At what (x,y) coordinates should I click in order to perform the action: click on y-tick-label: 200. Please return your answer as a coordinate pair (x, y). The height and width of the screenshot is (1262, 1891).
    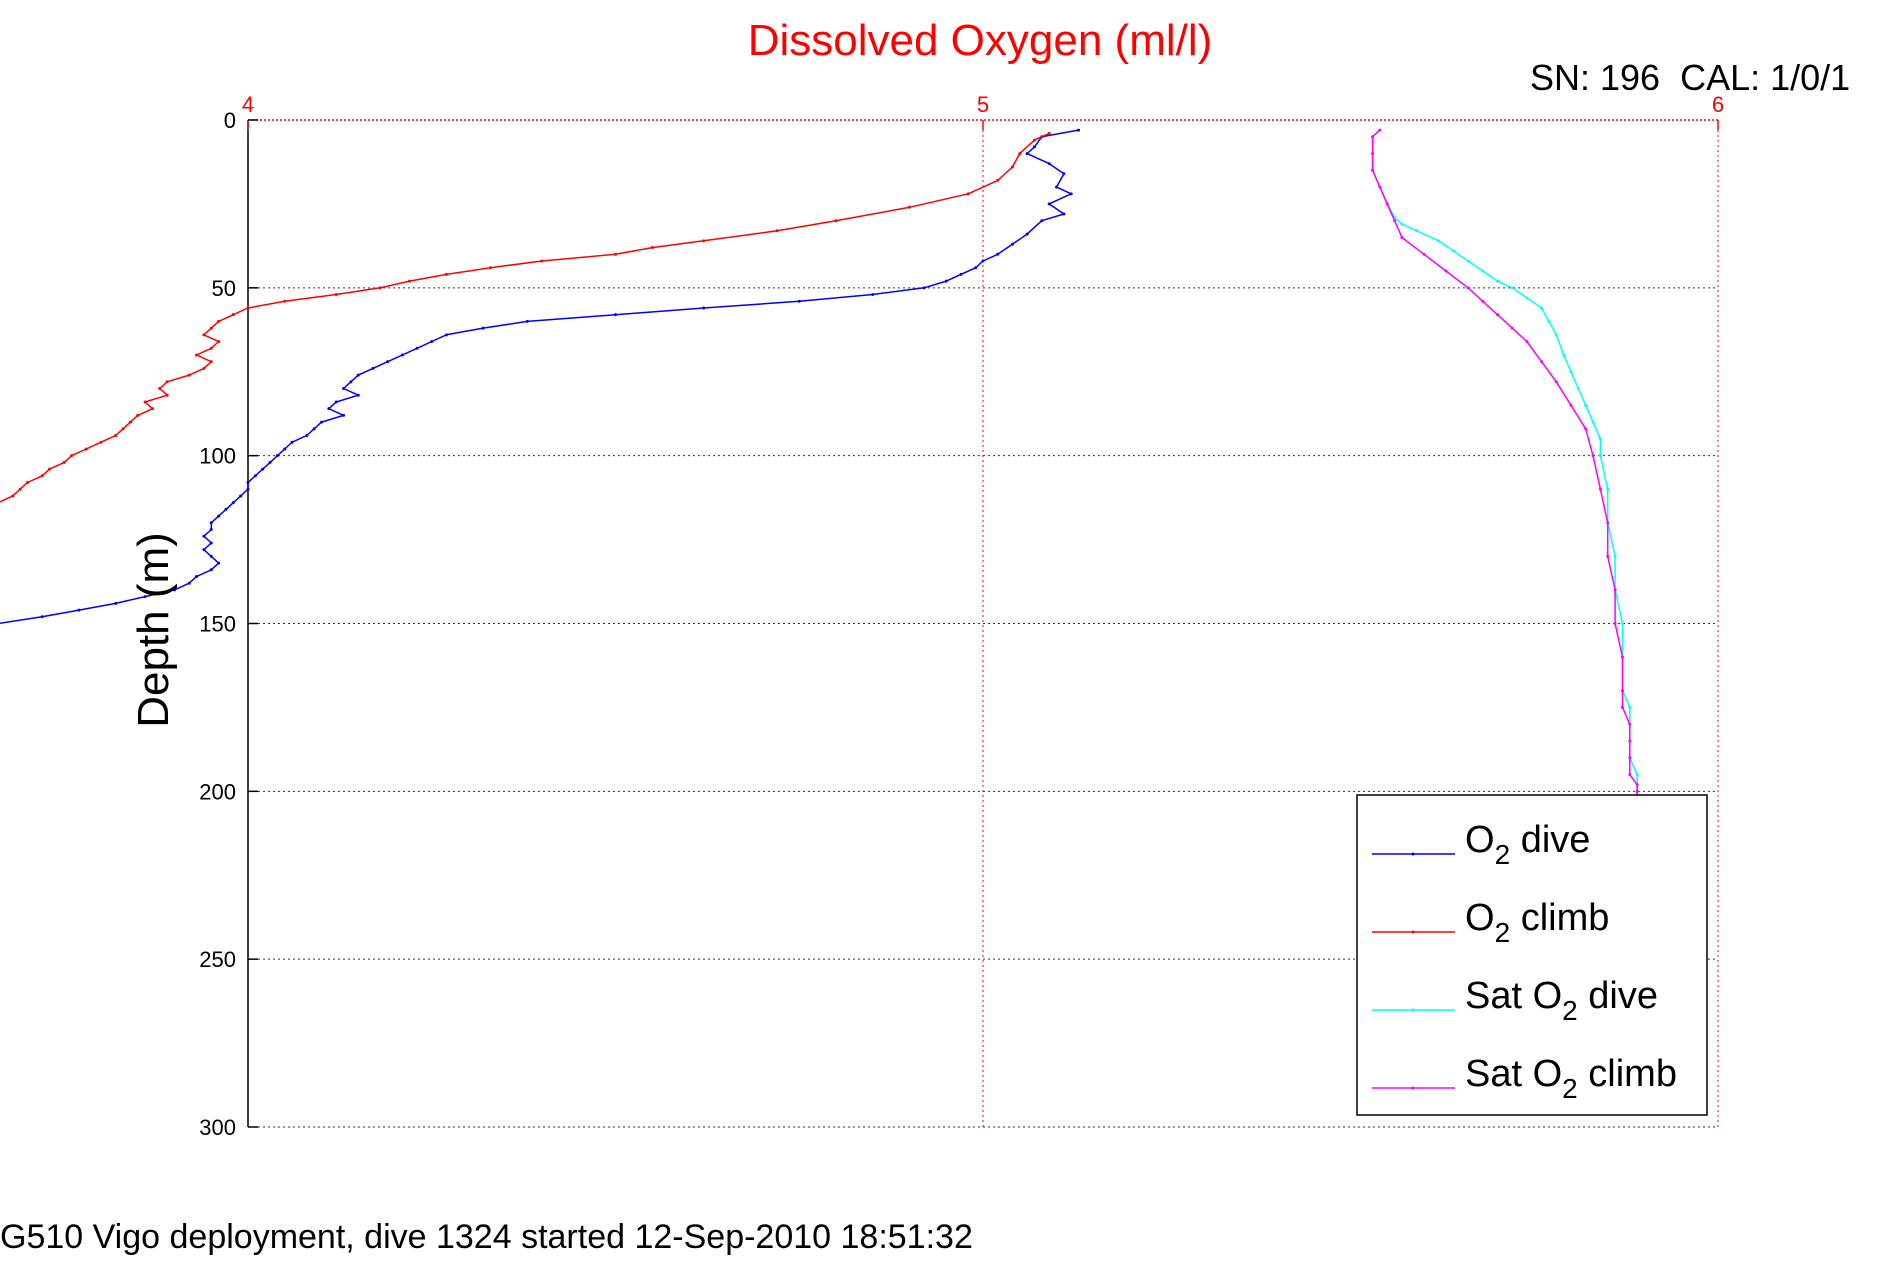
    Looking at the image, I should click on (217, 791).